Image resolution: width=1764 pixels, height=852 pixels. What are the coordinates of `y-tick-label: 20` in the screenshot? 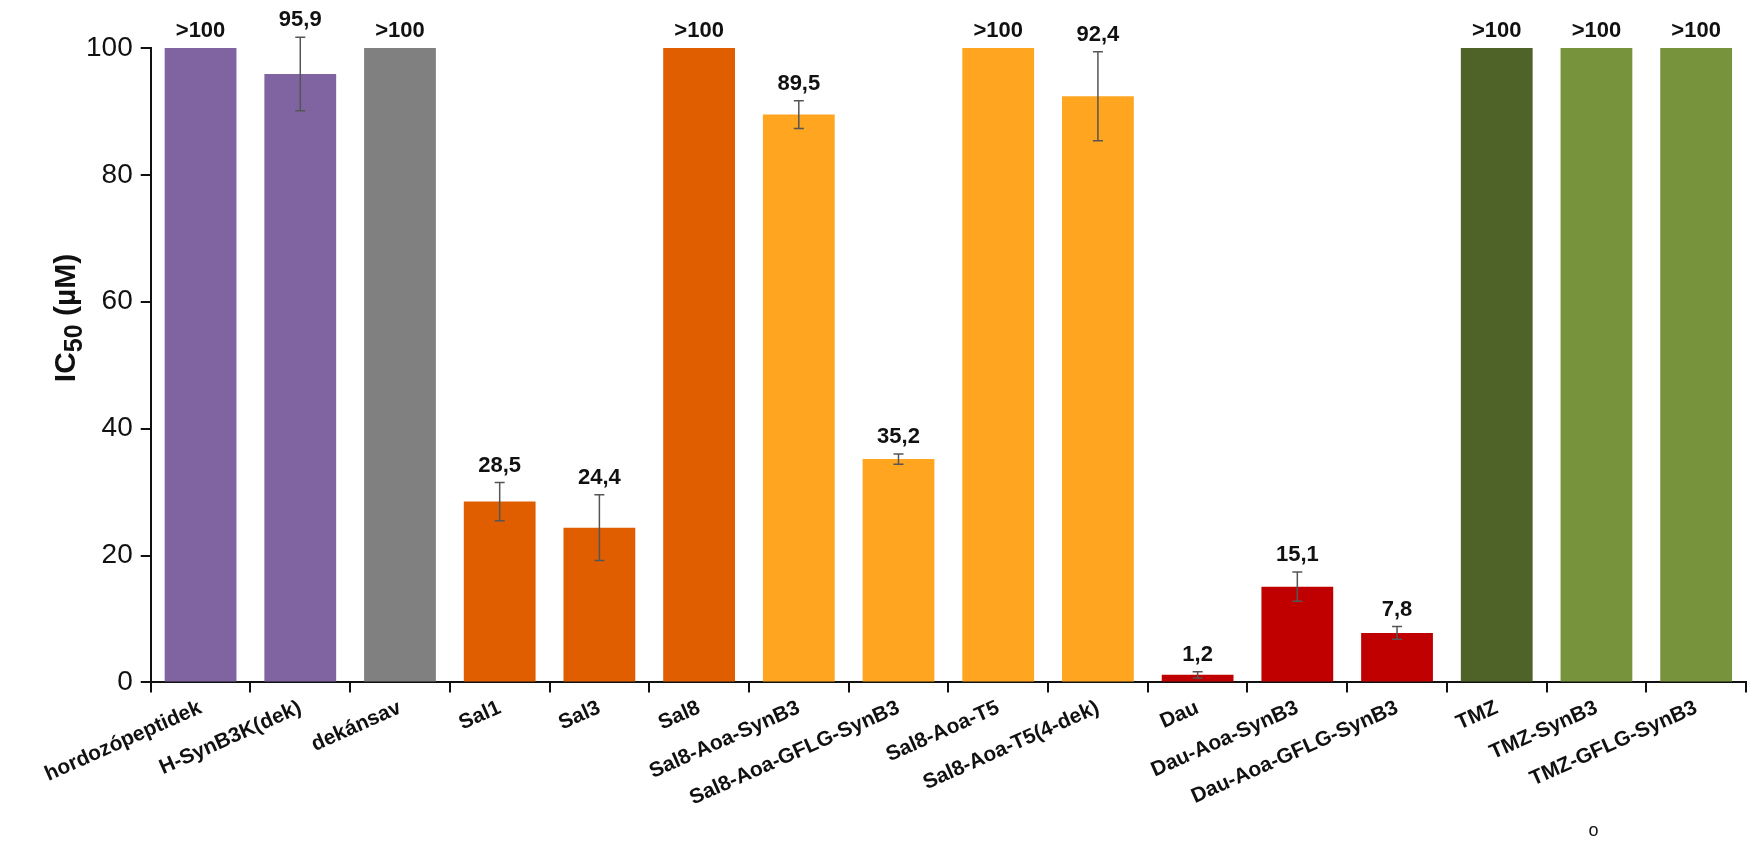 It's located at (117, 554).